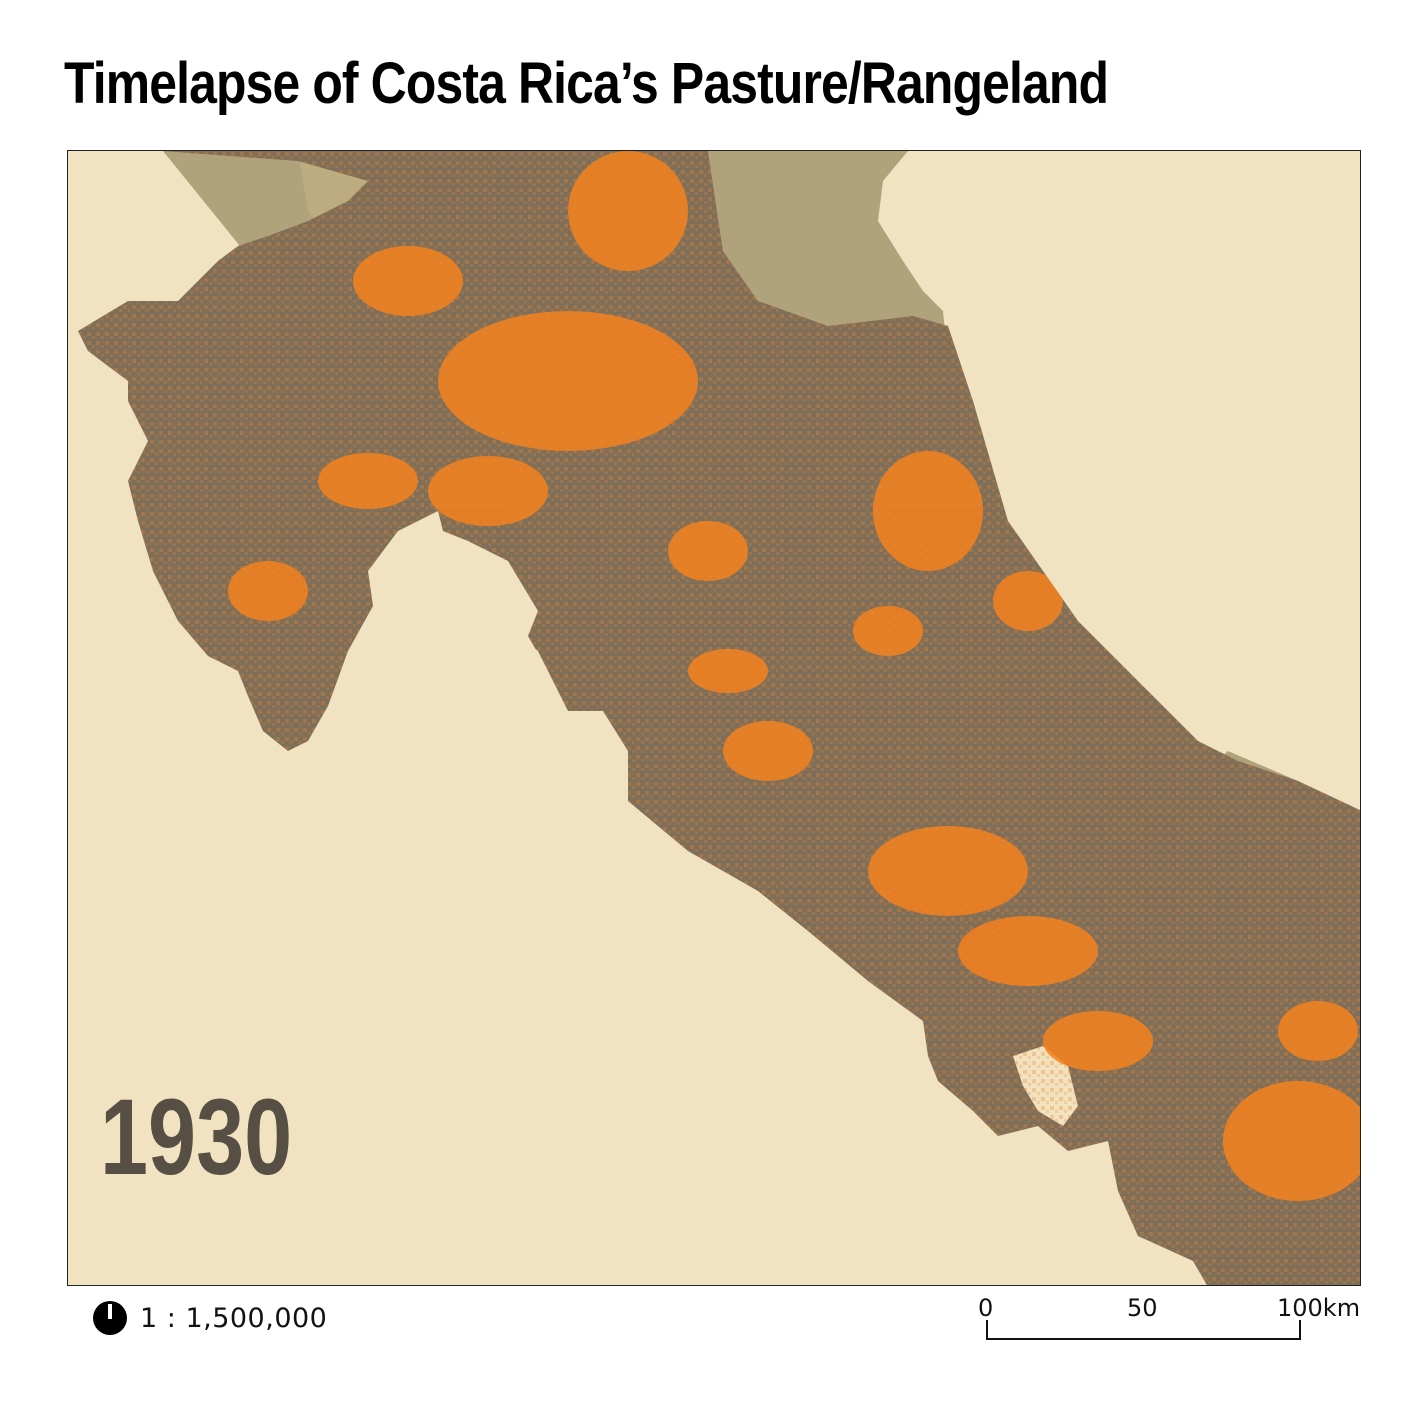  I want to click on scale-bar-line, so click(1143, 1339).